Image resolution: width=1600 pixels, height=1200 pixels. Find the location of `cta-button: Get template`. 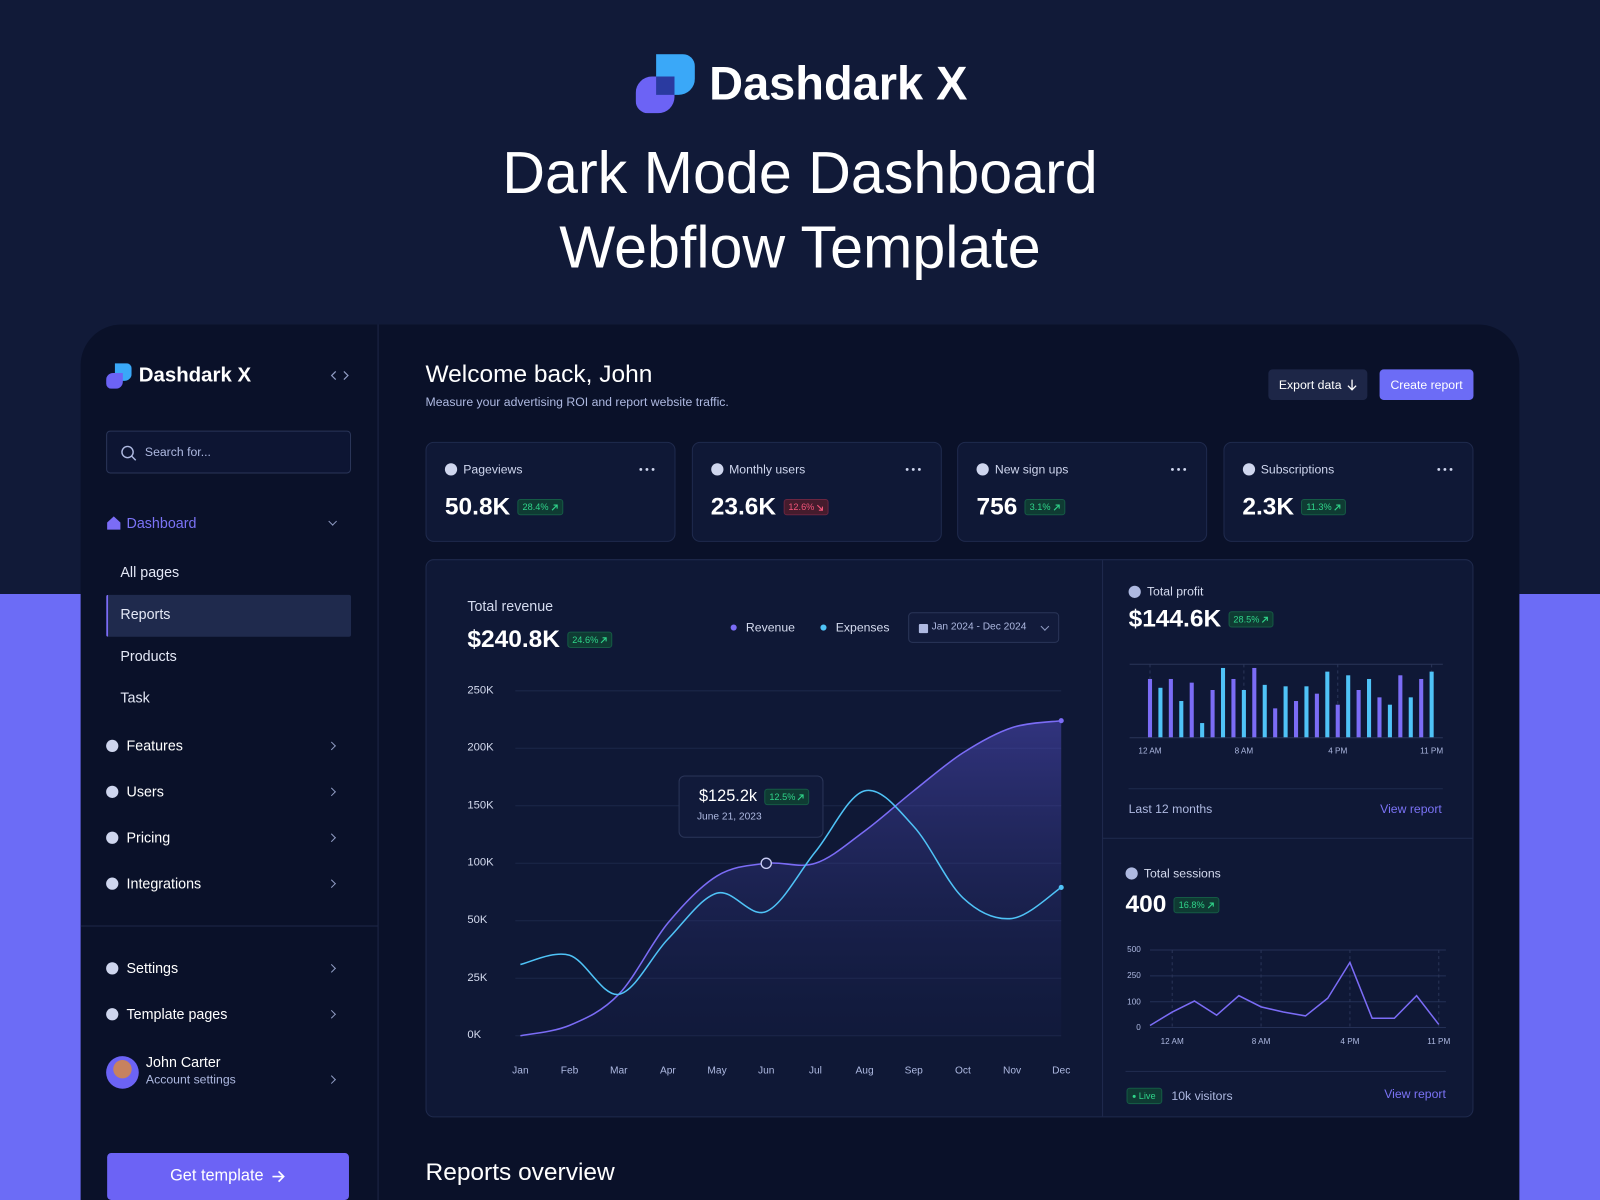

cta-button: Get template is located at coordinates (228, 1176).